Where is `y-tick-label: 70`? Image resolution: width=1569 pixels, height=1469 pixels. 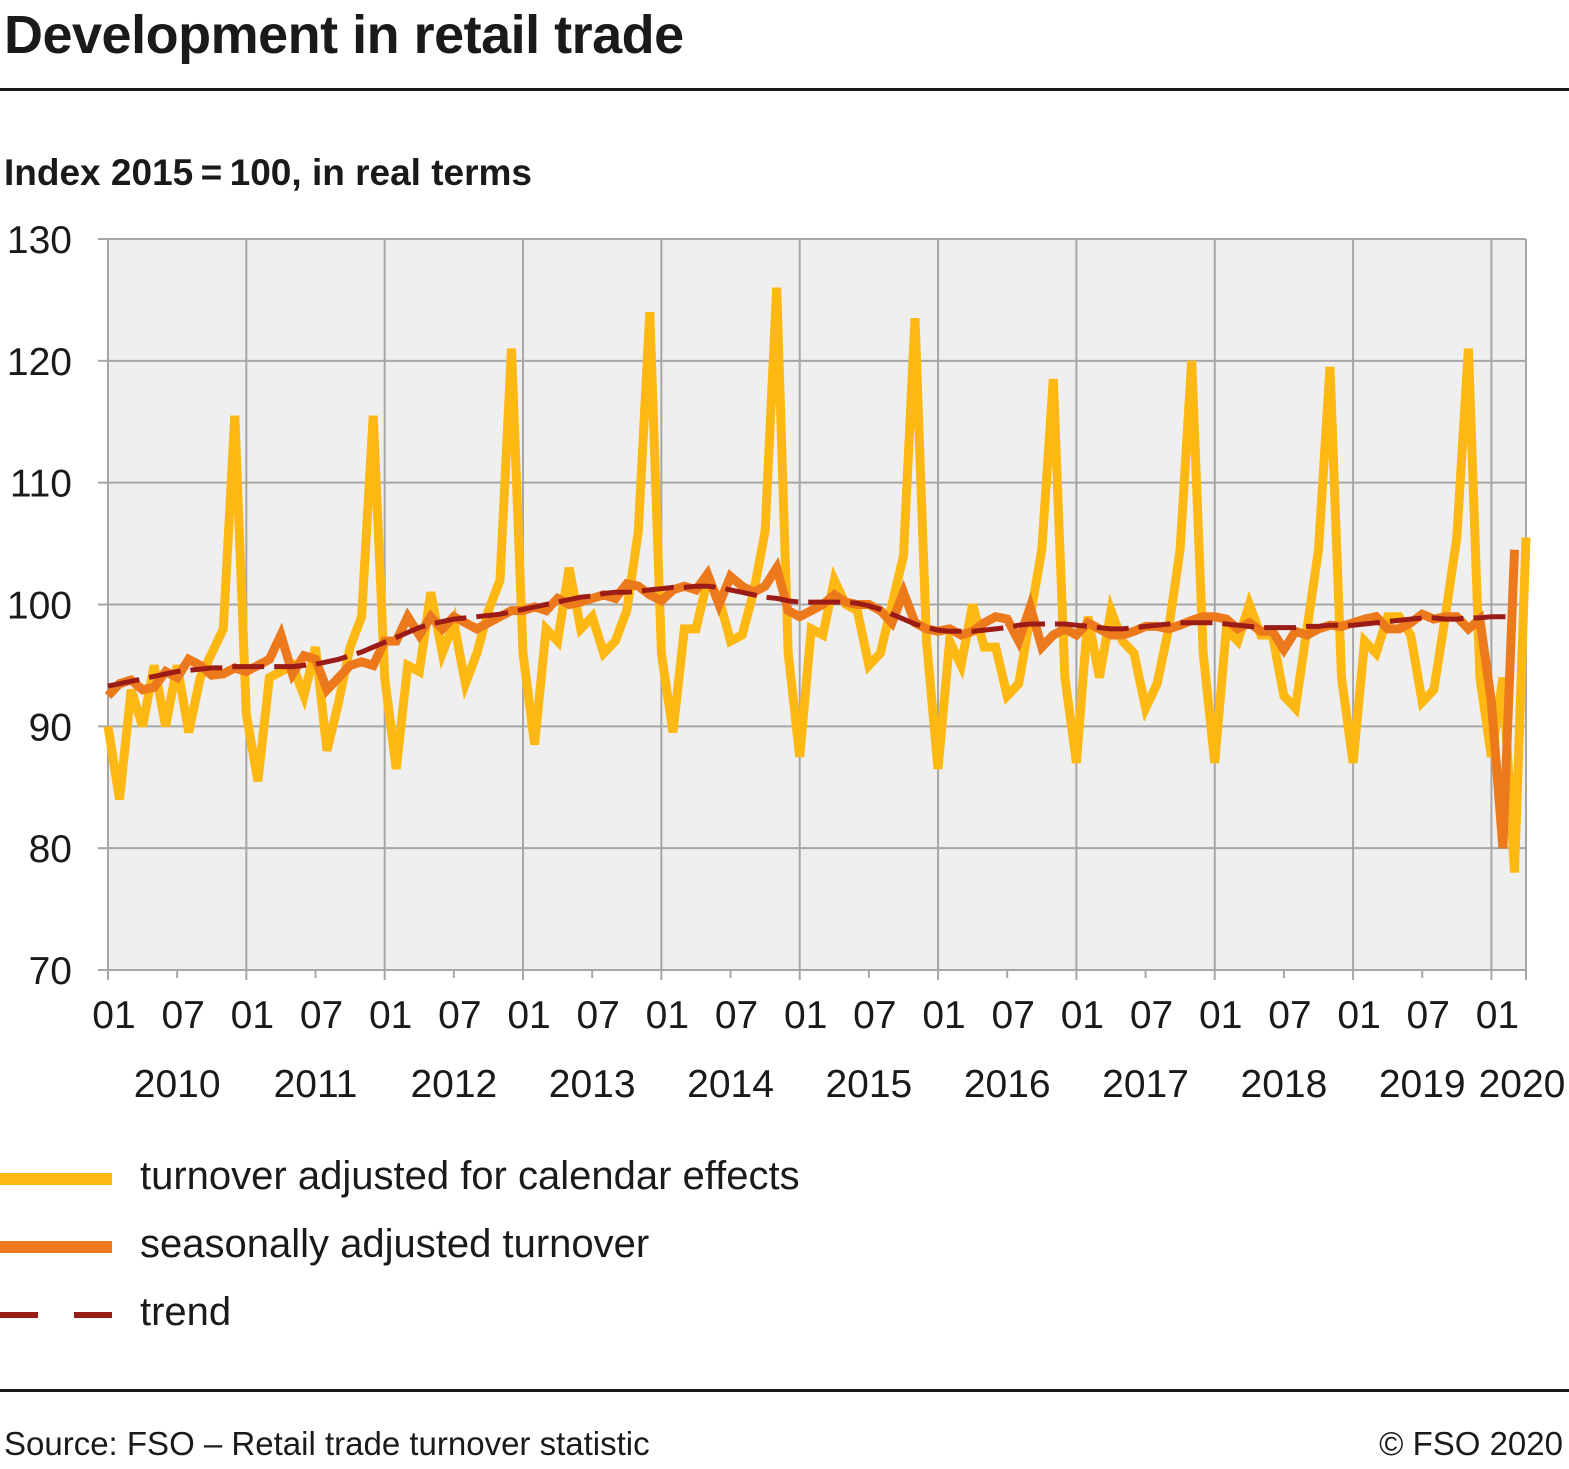
y-tick-label: 70 is located at coordinates (50, 971).